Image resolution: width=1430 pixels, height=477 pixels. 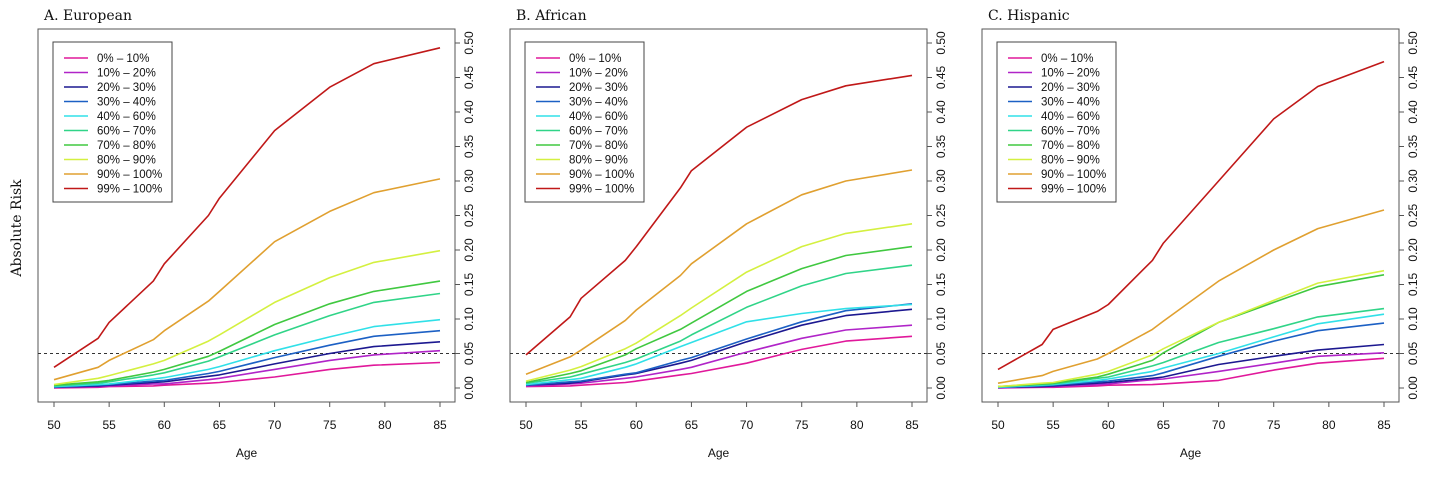 I want to click on panel-title: B. African, so click(x=551, y=16).